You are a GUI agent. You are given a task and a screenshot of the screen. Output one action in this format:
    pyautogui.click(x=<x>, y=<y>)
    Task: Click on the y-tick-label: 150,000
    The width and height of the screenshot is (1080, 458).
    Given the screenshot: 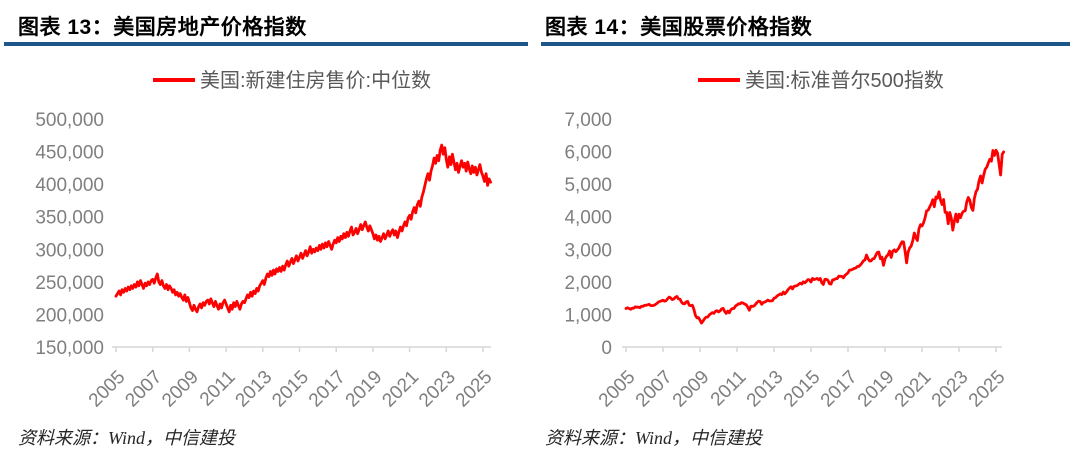 What is the action you would take?
    pyautogui.click(x=69, y=348)
    